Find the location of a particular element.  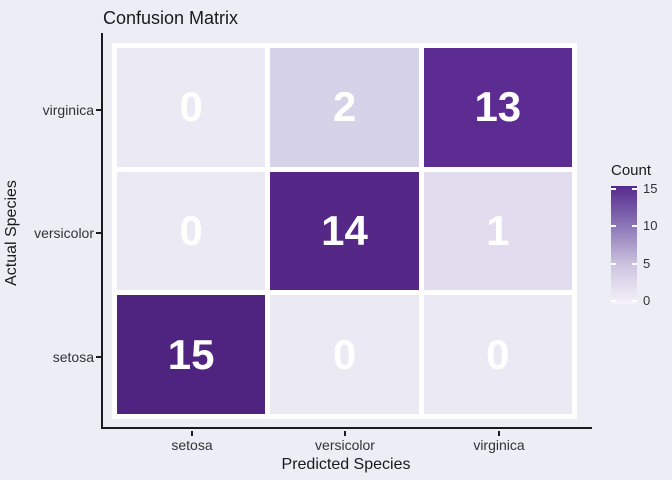

cell-virginica-virginica: 13 is located at coordinates (497, 107).